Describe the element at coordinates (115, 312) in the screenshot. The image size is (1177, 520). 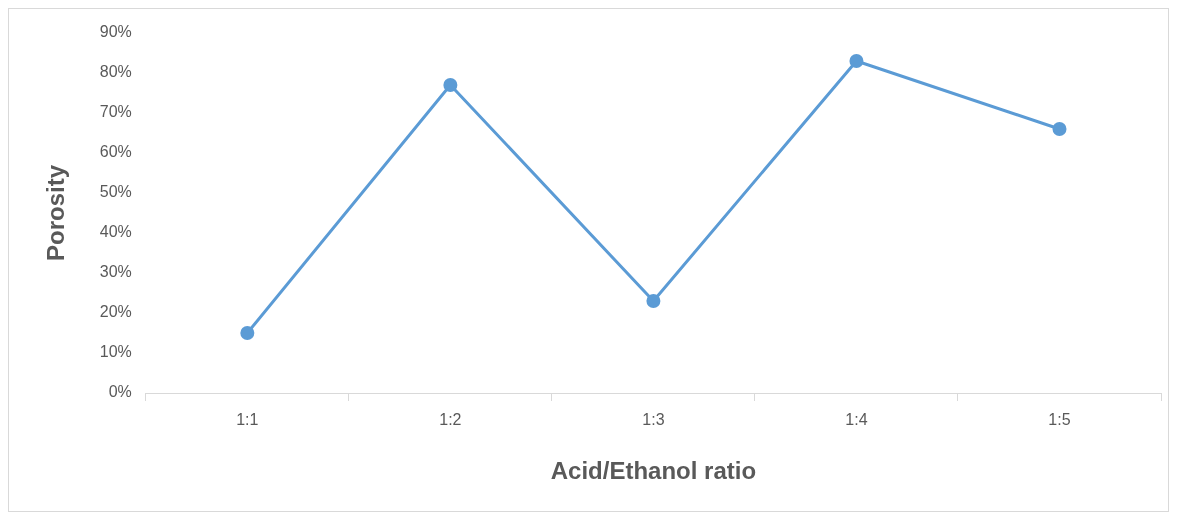
I see `y-tick-label: 20%` at that location.